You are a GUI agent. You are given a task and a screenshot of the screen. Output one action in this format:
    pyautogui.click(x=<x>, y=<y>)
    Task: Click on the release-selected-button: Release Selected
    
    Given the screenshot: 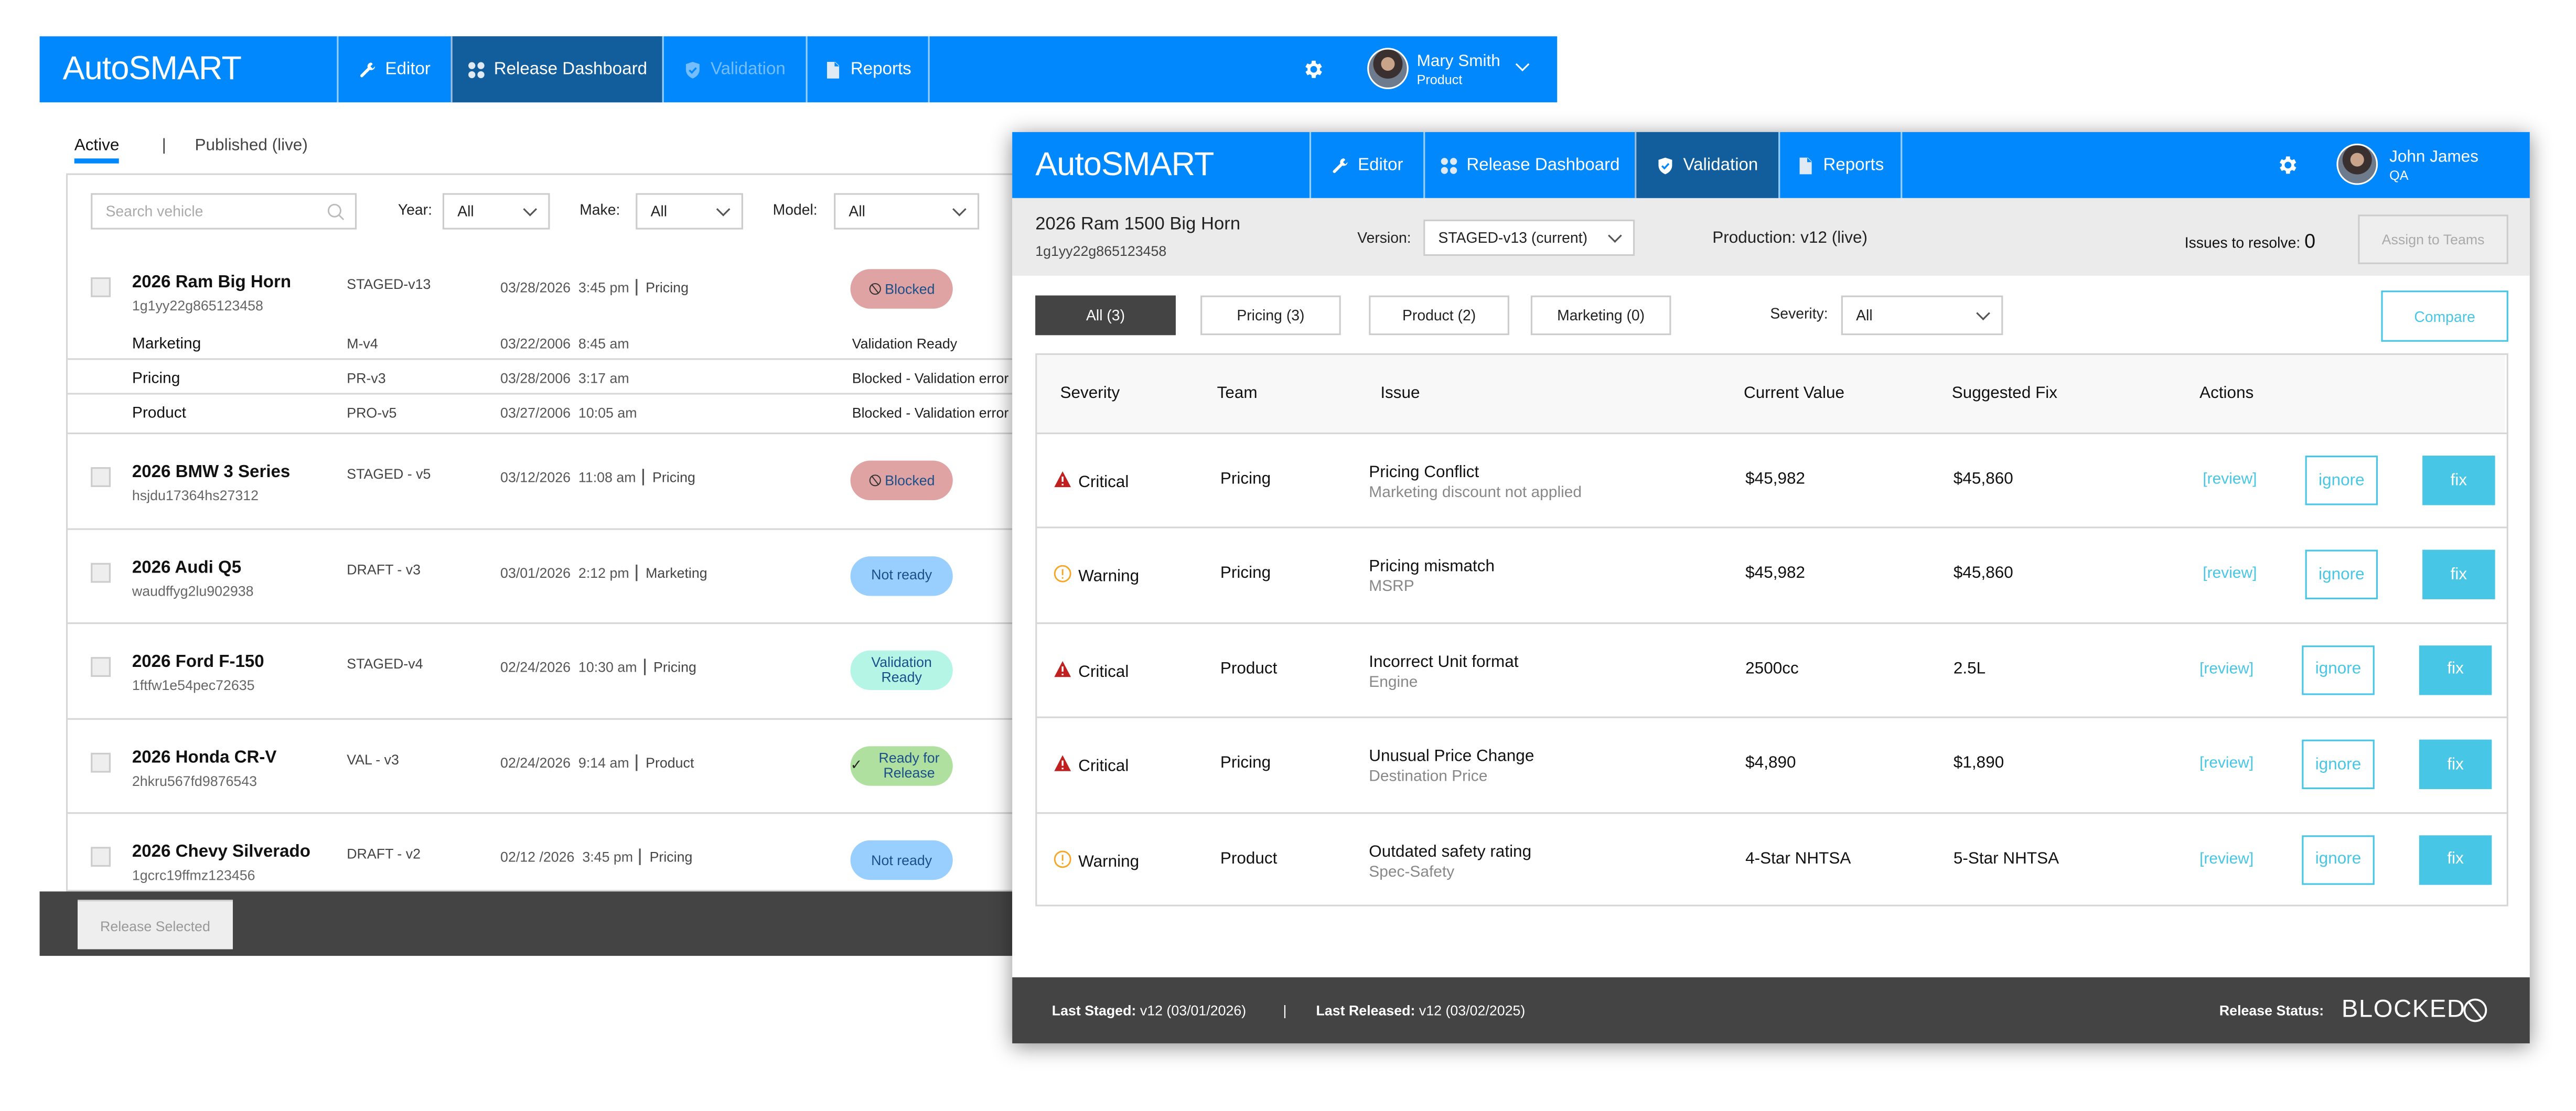 What is the action you would take?
    pyautogui.click(x=155, y=925)
    